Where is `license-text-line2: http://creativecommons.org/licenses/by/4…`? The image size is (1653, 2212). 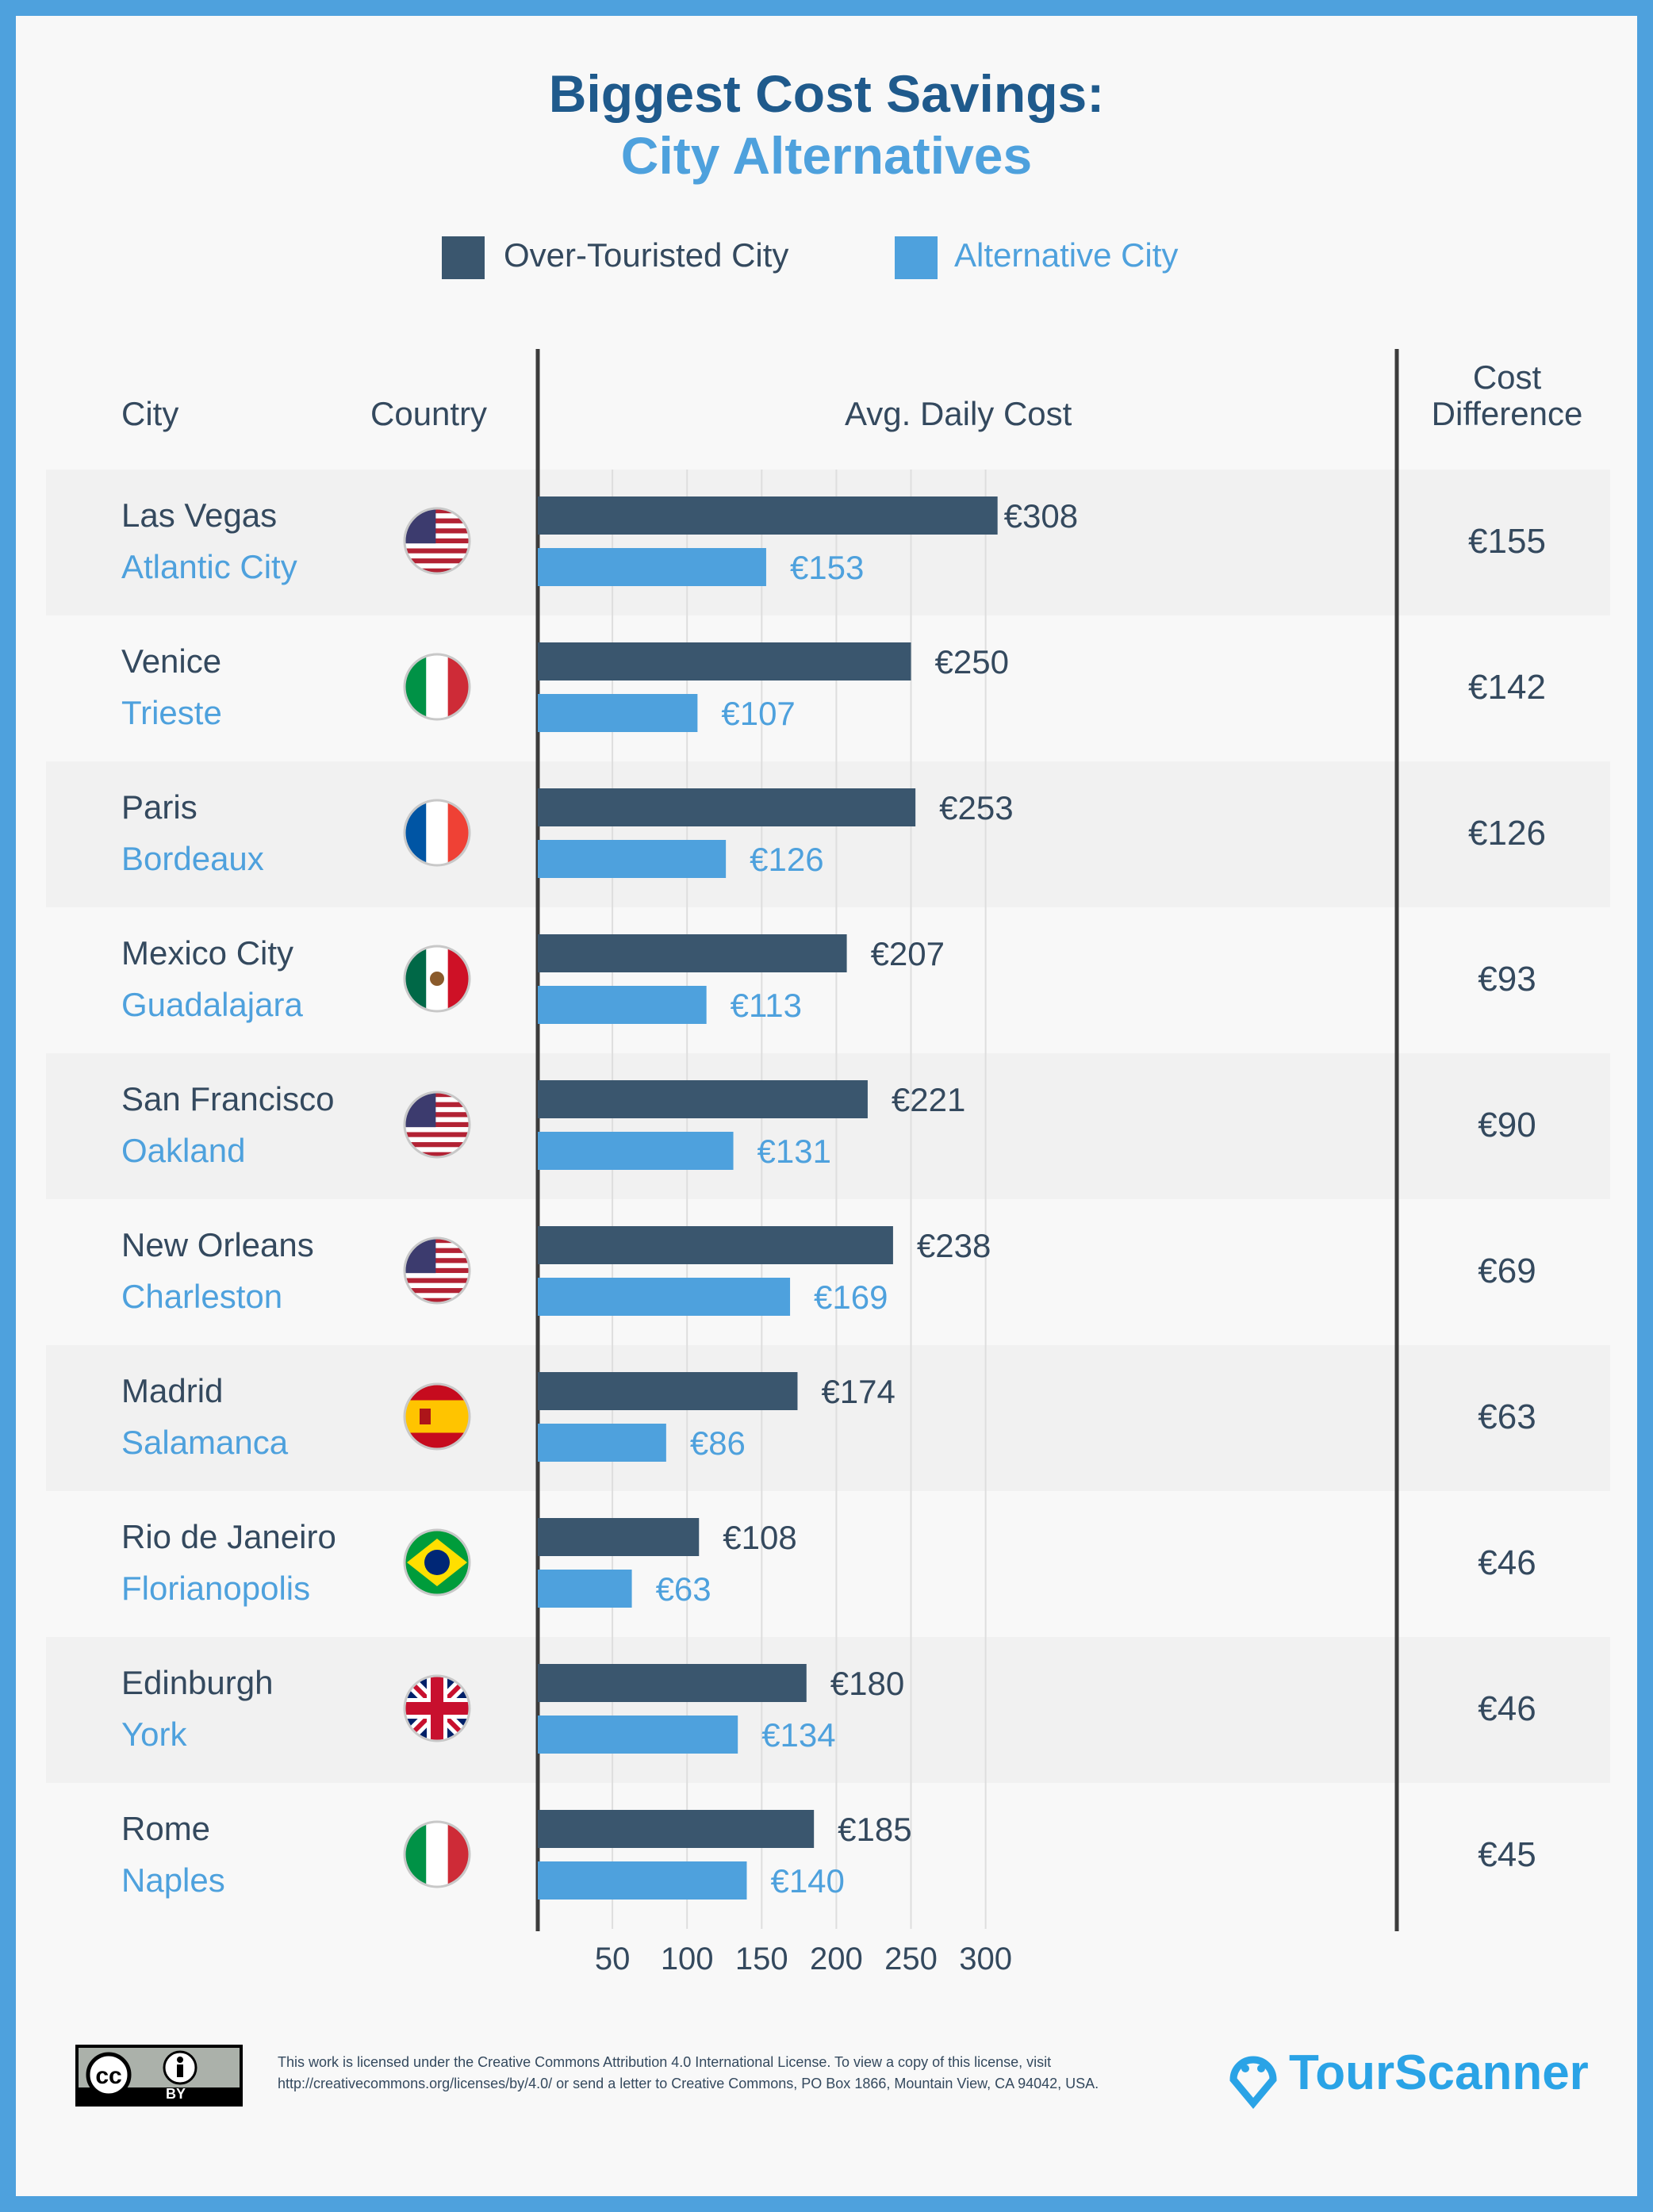 license-text-line2: http://creativecommons.org/licenses/by/4… is located at coordinates (688, 2083).